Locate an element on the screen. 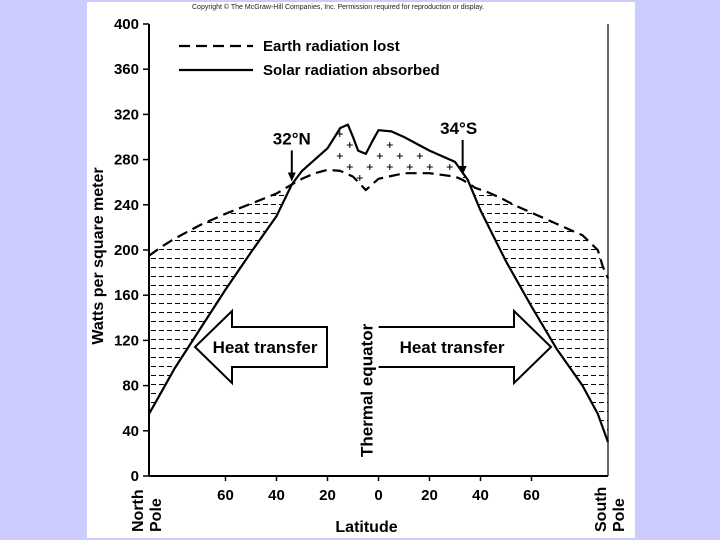  y-tick-label: 80 is located at coordinates (130, 386).